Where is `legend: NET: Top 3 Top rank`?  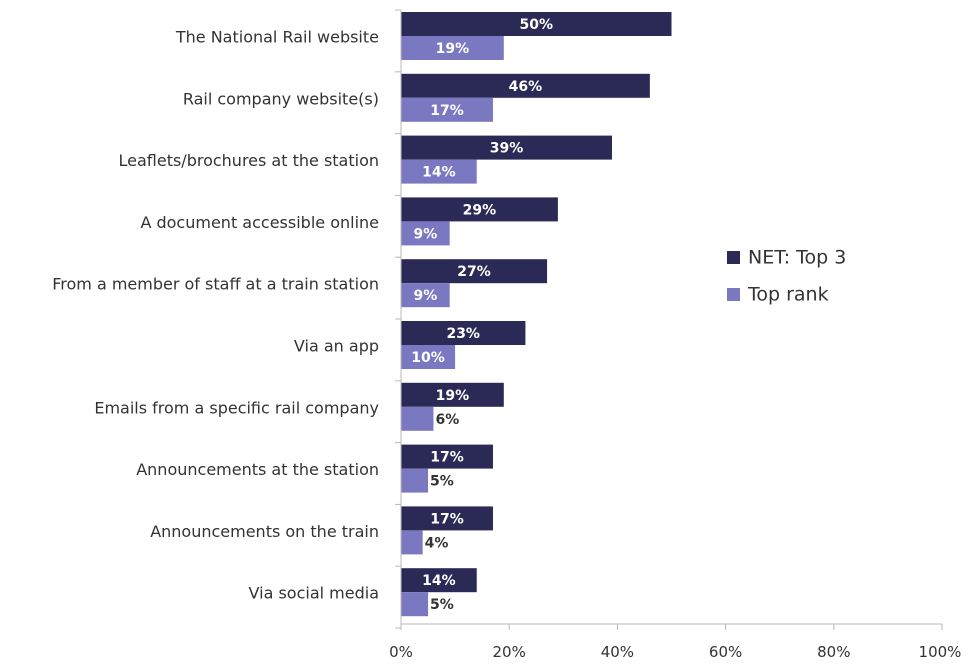
legend: NET: Top 3 Top rank is located at coordinates (786, 276).